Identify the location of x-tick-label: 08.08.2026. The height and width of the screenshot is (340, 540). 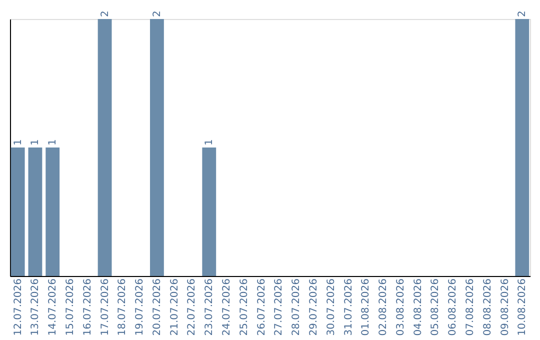
(488, 307).